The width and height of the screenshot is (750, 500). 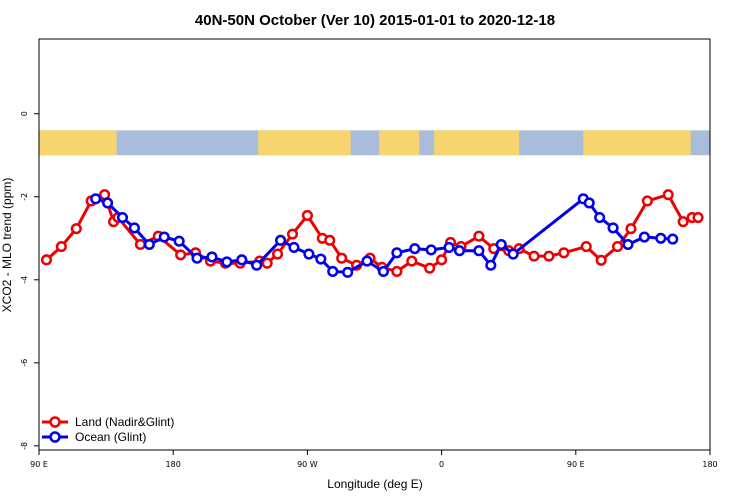 I want to click on legend: Land (Nadir&Glint) Ocean (Glint), so click(x=108, y=429).